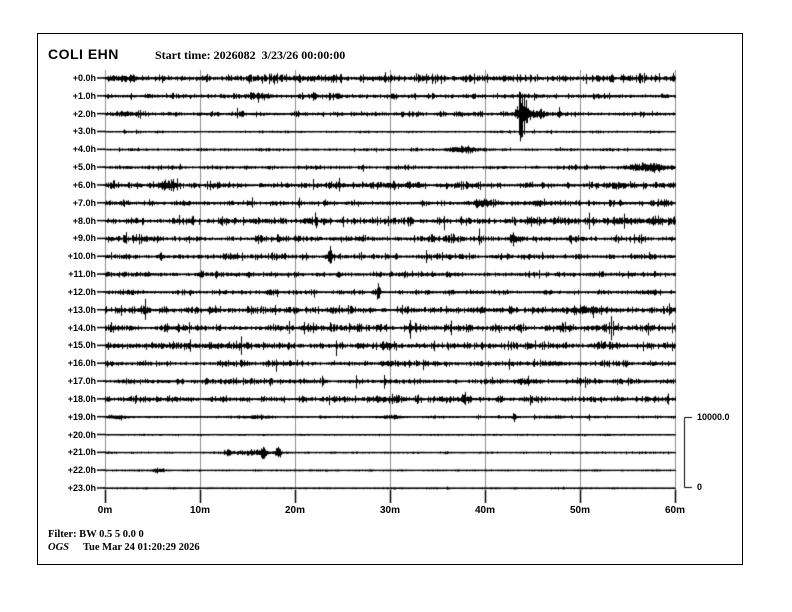  Describe the element at coordinates (84, 184) in the screenshot. I see `hour-label: +6.0h` at that location.